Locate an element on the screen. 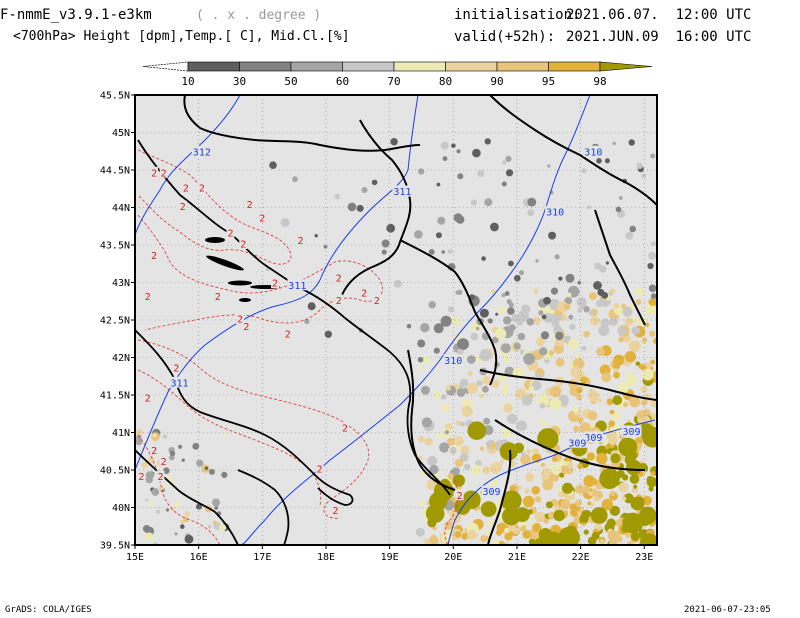 This screenshot has height=618, width=800. height-label: 310 is located at coordinates (593, 152).